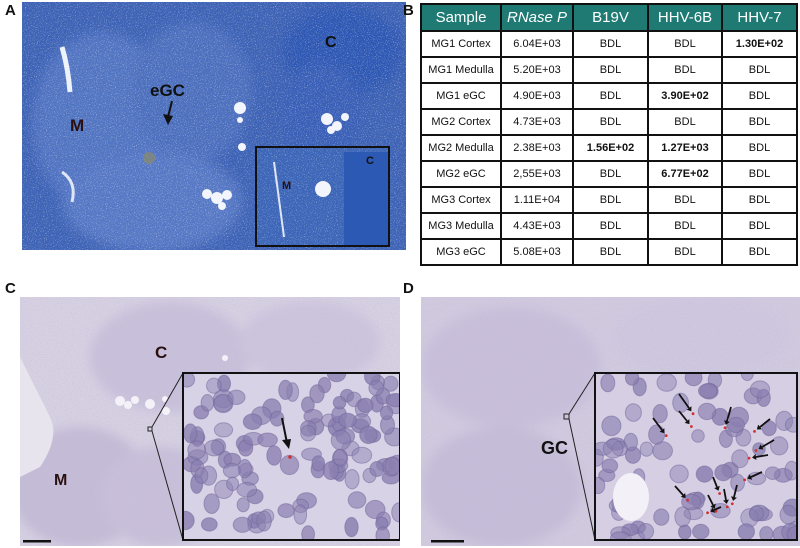 The image size is (800, 548). Describe the element at coordinates (610, 148) in the screenshot. I see `table-cell-b19v: 1.56E+02` at that location.